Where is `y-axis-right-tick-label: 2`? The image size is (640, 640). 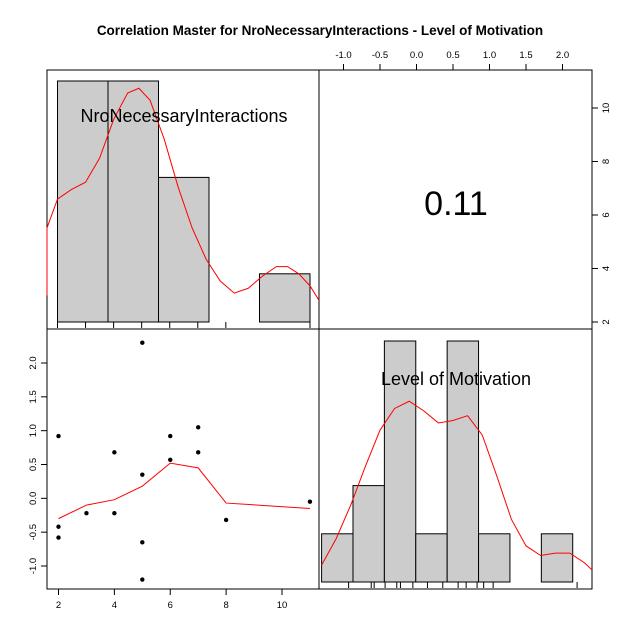
y-axis-right-tick-label: 2 is located at coordinates (606, 321).